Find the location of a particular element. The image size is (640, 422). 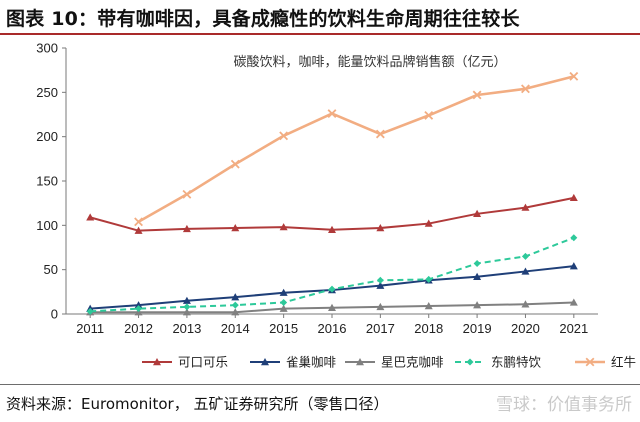

legend-item: 东鹏特饮 is located at coordinates (498, 362).